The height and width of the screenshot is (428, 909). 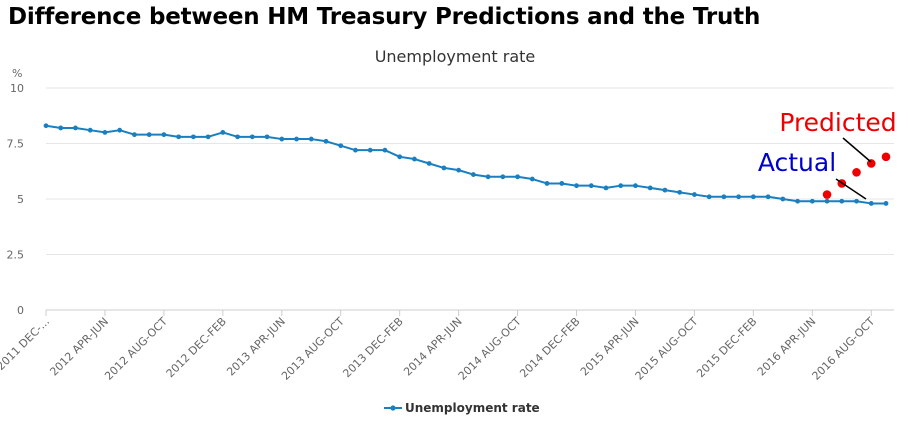 What do you see at coordinates (196, 347) in the screenshot?
I see `x-tick-label: 2012 DEC-FEB` at bounding box center [196, 347].